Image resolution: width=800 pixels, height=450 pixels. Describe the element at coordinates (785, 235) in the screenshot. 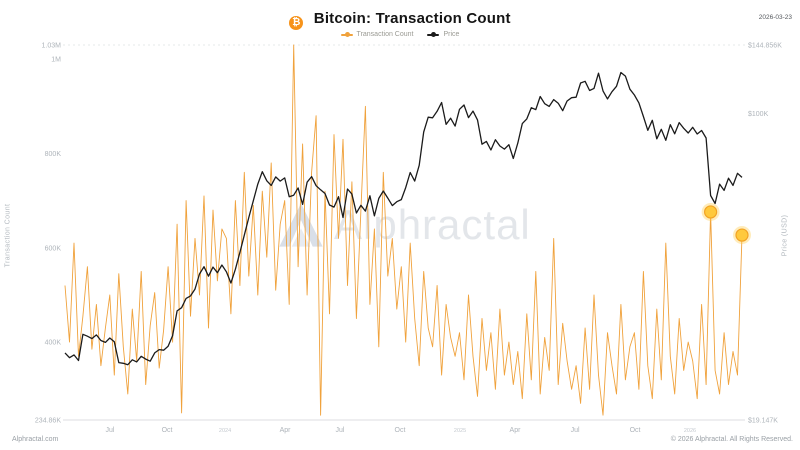

I see `right-axis-title: Price (USD)` at that location.